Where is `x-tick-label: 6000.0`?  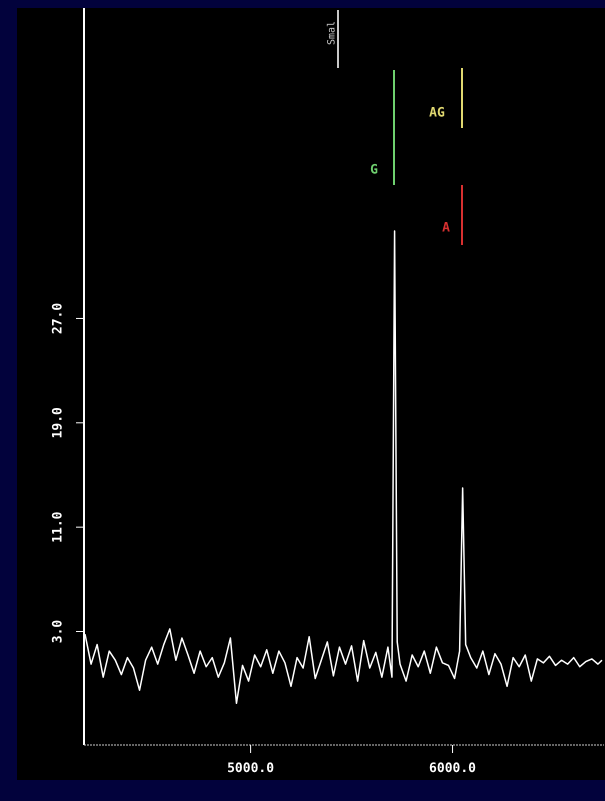 x-tick-label: 6000.0 is located at coordinates (452, 768).